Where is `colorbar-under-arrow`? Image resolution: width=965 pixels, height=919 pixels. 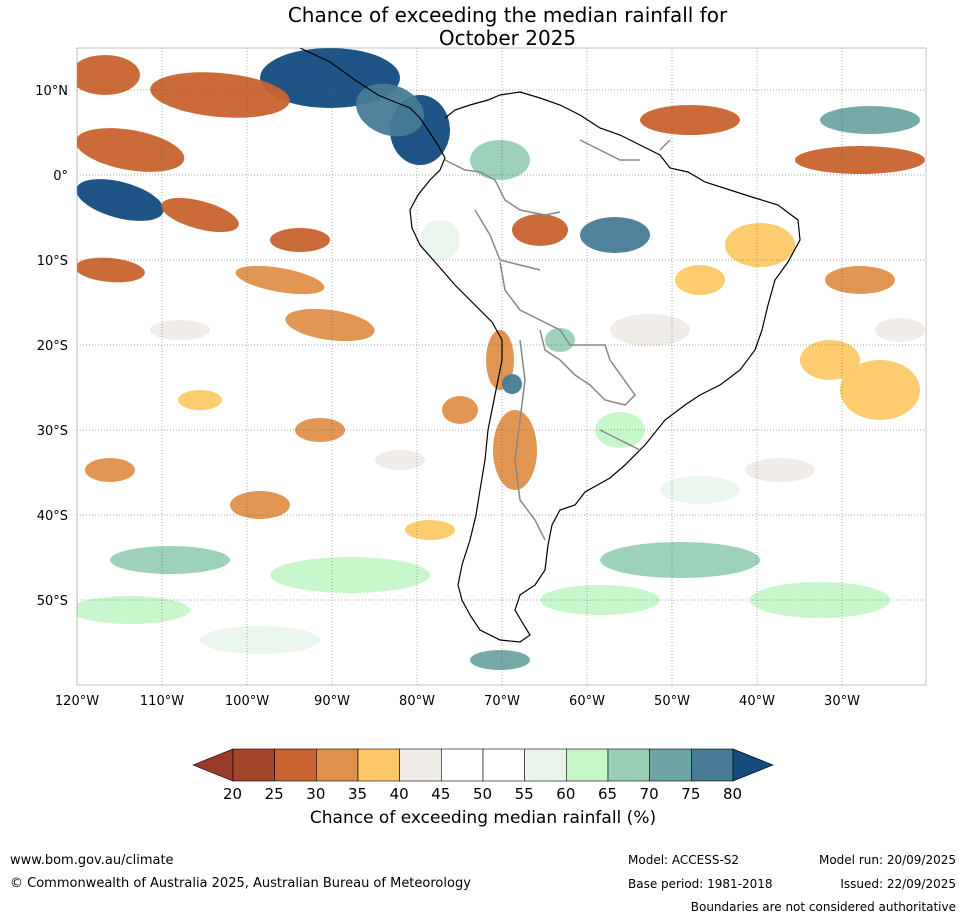 colorbar-under-arrow is located at coordinates (213, 765).